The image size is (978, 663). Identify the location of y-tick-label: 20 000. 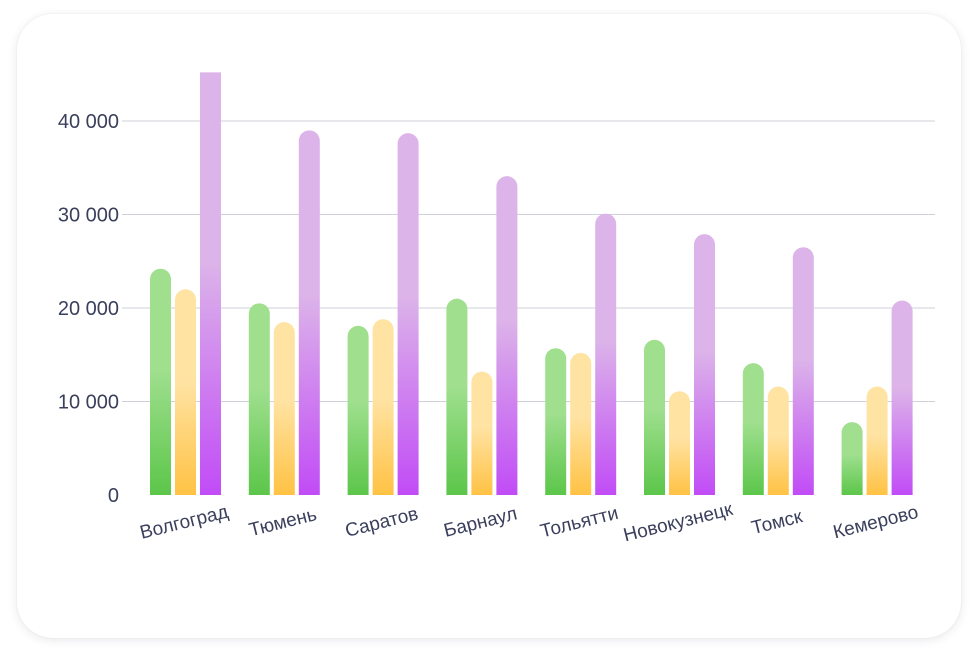
(88, 309).